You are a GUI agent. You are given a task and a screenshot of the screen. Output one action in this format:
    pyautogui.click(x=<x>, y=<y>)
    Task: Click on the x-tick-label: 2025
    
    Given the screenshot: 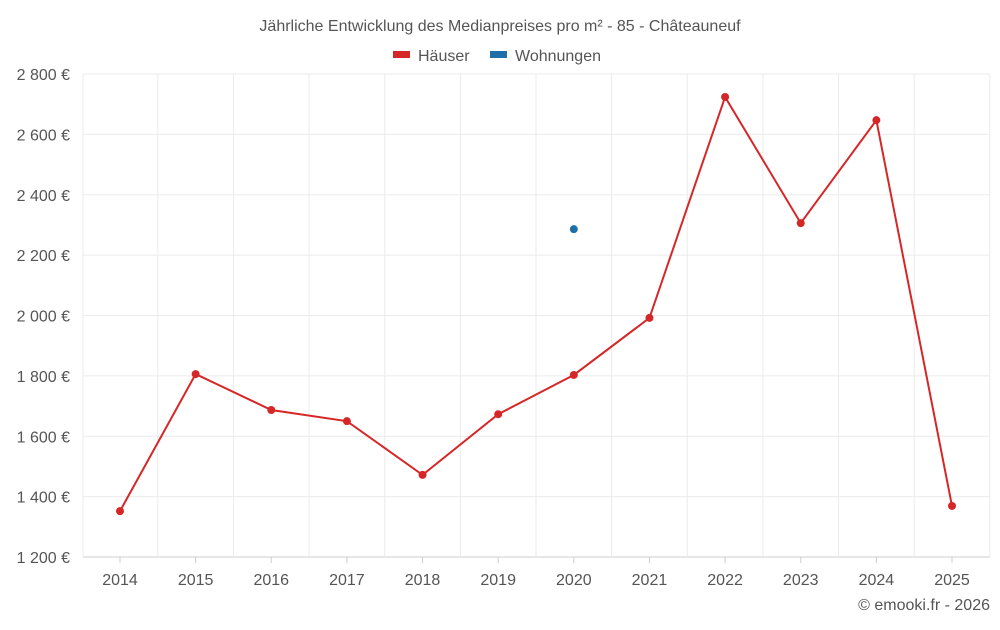 What is the action you would take?
    pyautogui.click(x=952, y=580)
    